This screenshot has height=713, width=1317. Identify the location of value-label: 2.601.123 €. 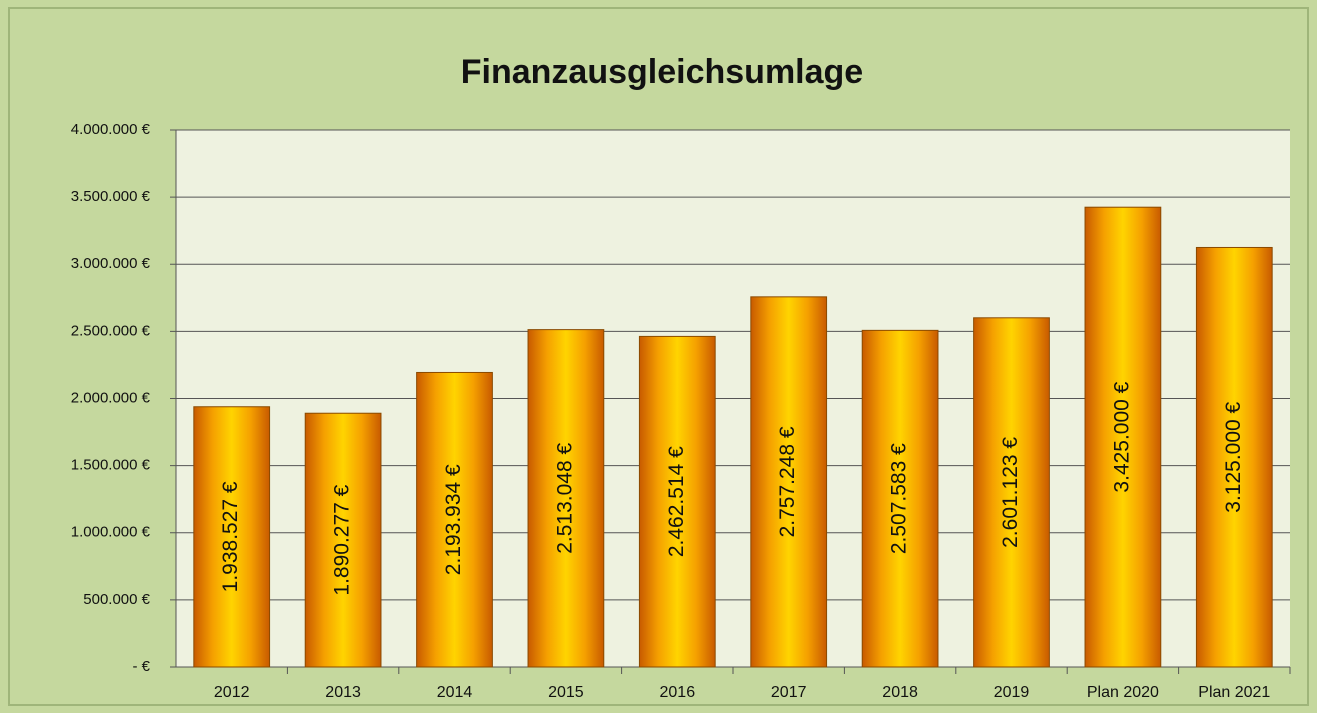
(1010, 492).